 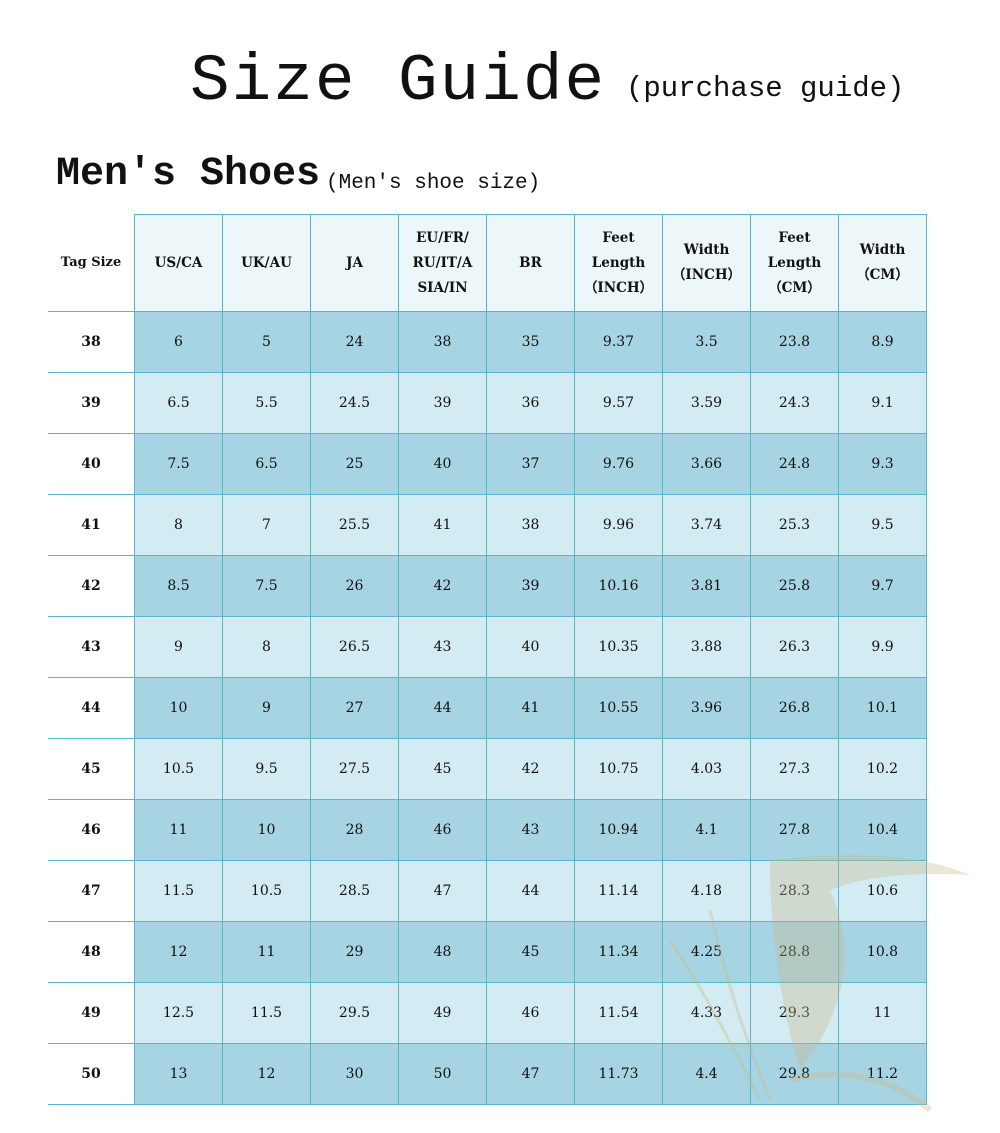 I want to click on table-cell: 4.4, so click(x=706, y=1074).